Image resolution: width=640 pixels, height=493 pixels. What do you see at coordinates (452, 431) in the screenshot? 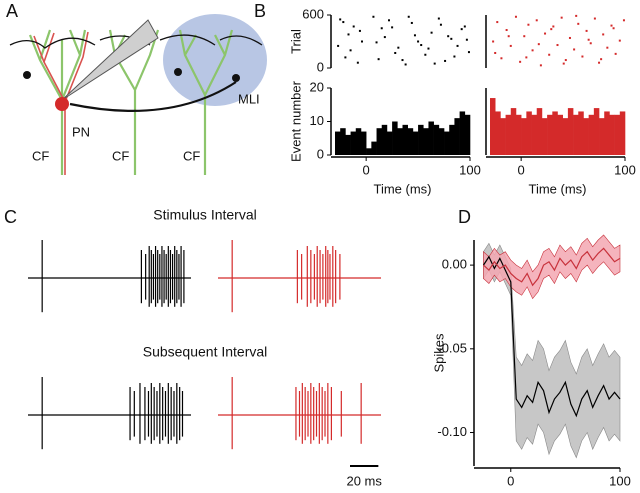
I see `y-tick-label: -0.10` at bounding box center [452, 431].